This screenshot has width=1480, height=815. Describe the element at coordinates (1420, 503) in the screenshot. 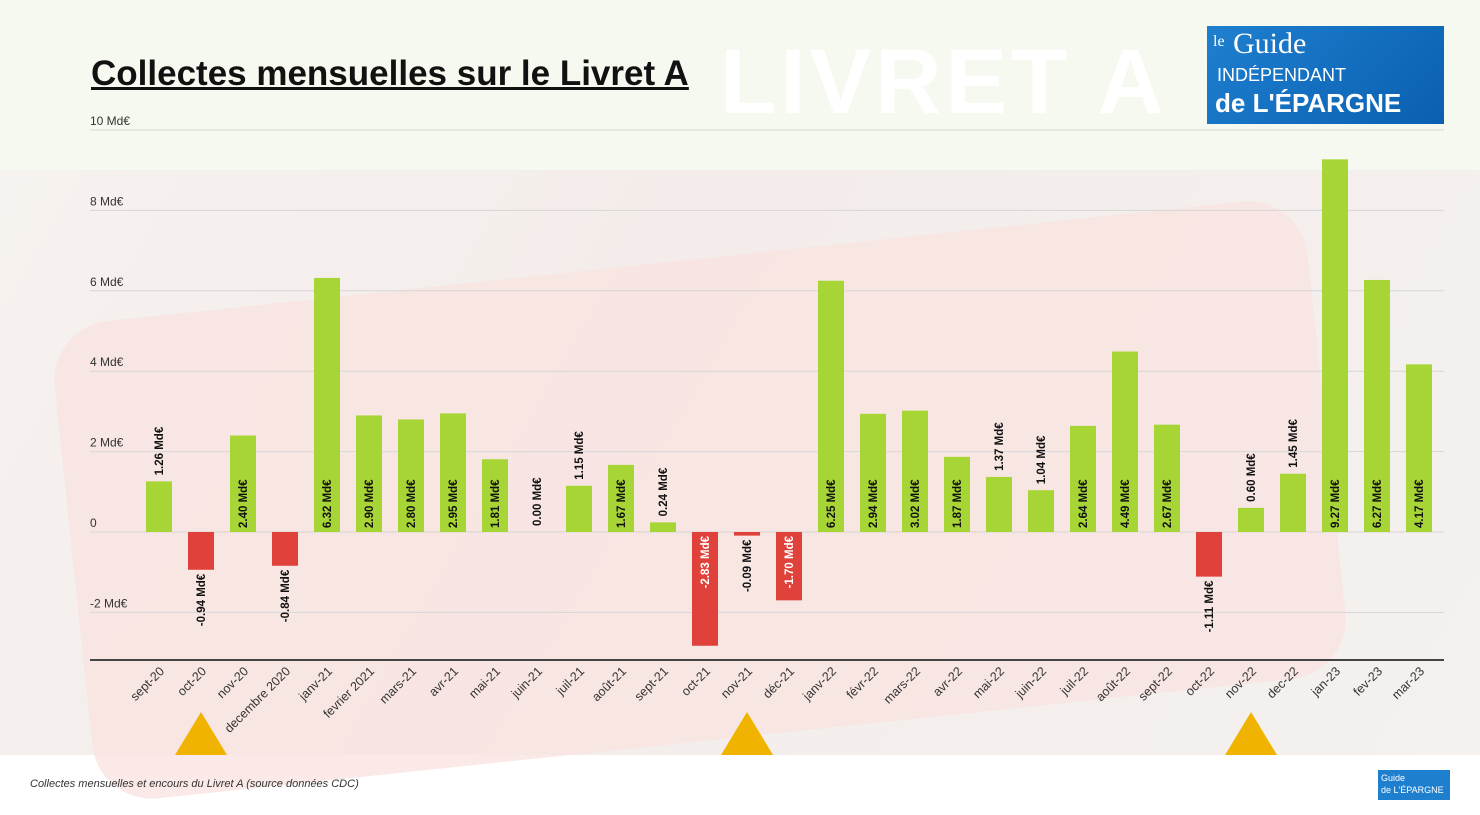

I see `data-label: 4.17 Md€` at that location.